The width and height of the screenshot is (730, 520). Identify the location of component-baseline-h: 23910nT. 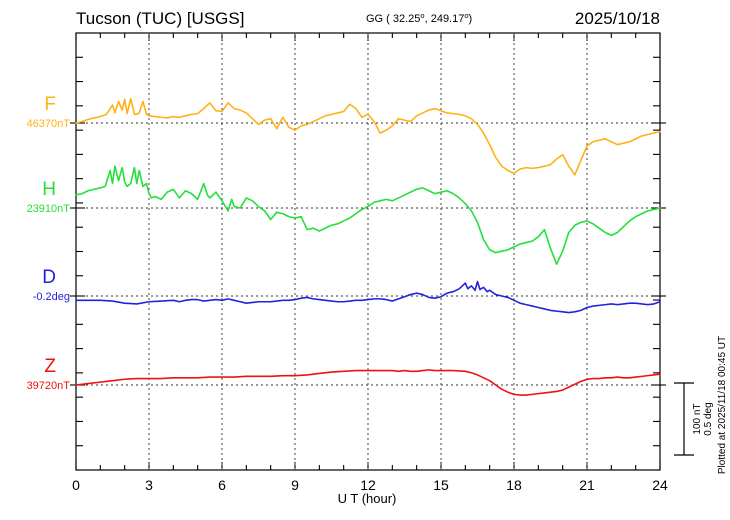
(49, 209).